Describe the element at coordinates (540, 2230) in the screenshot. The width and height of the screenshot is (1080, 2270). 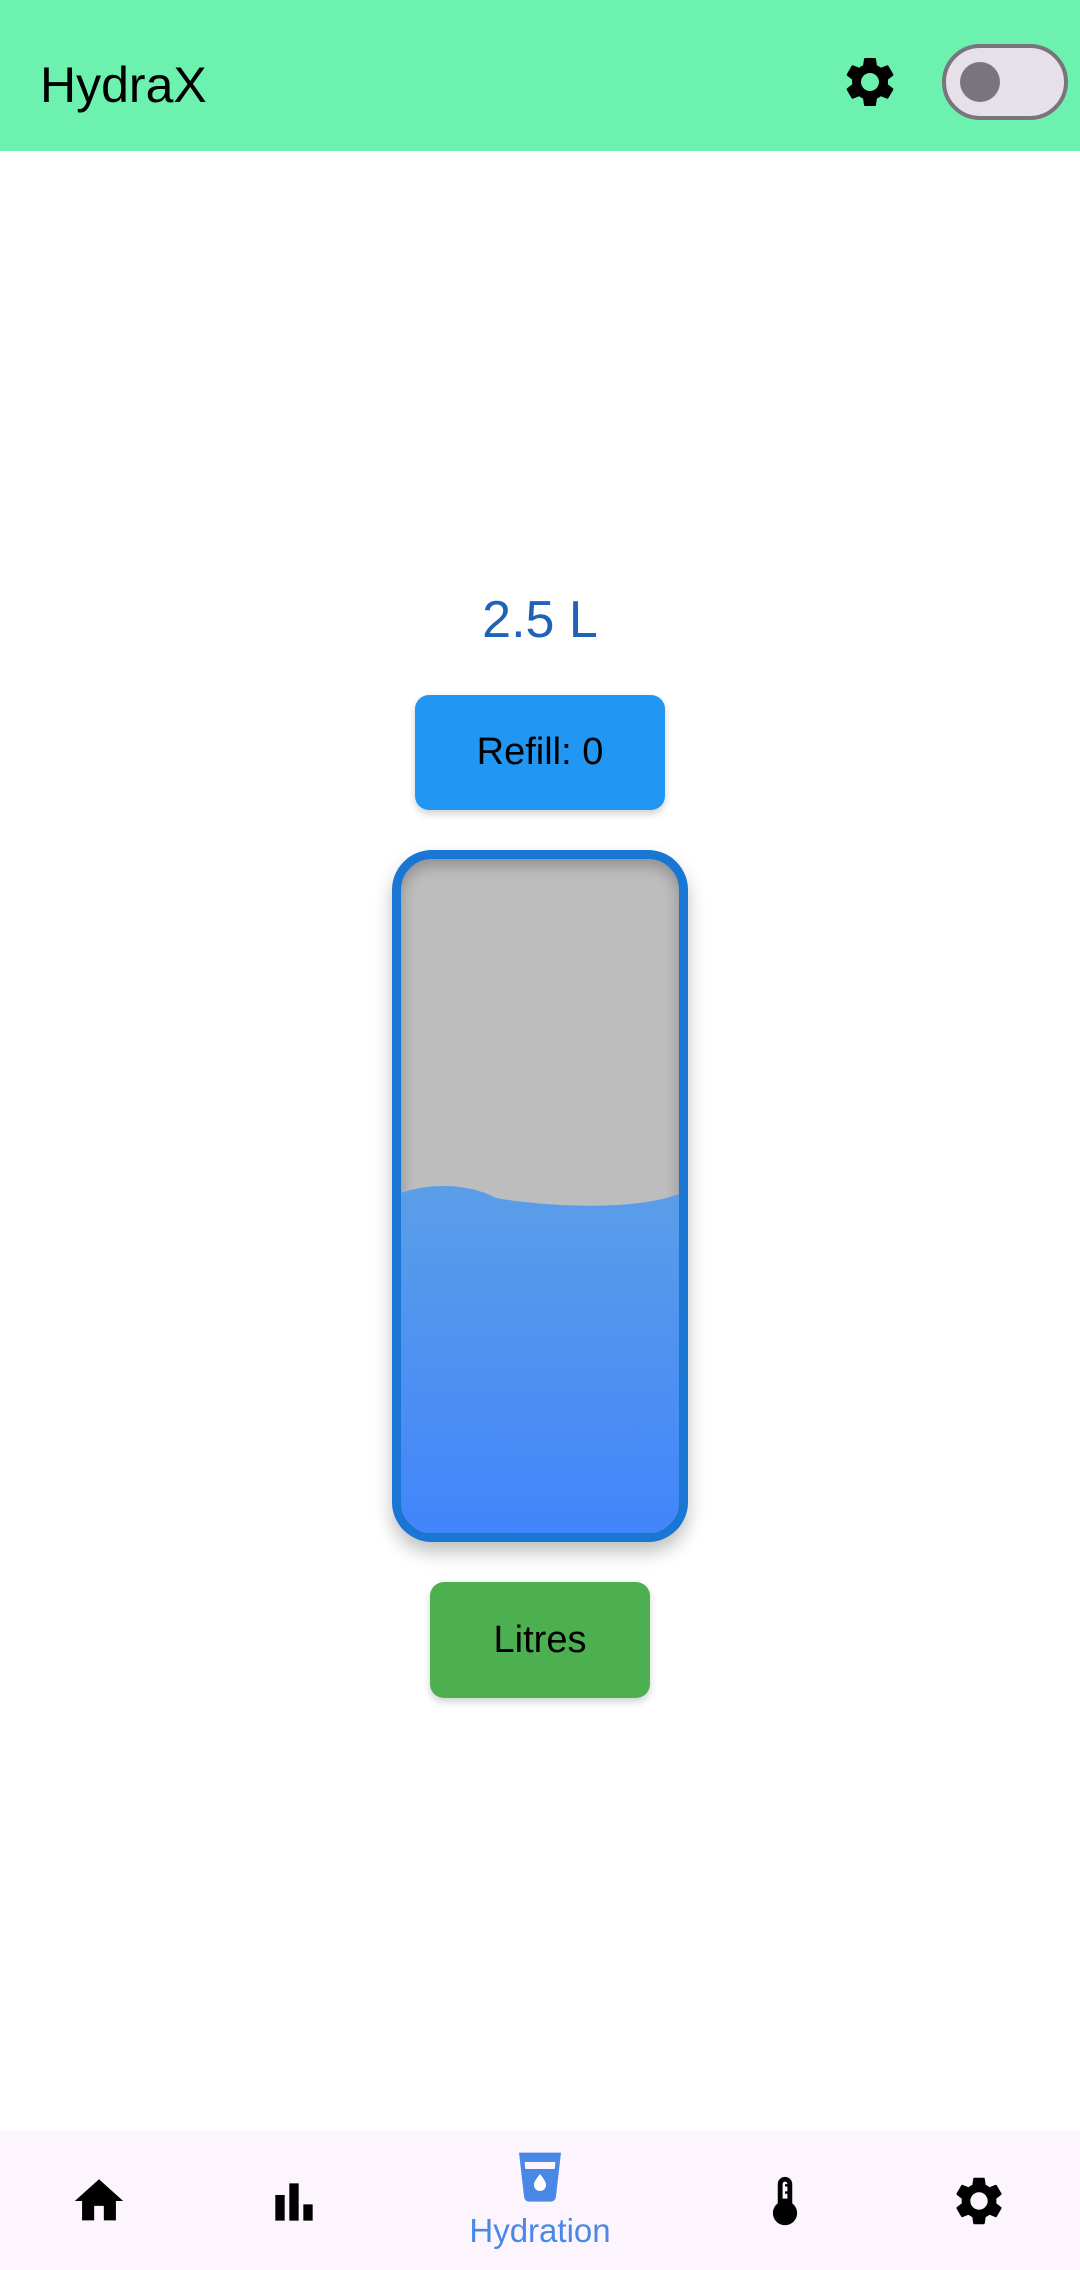
I see `nav-item-hydration-label: Hydration` at that location.